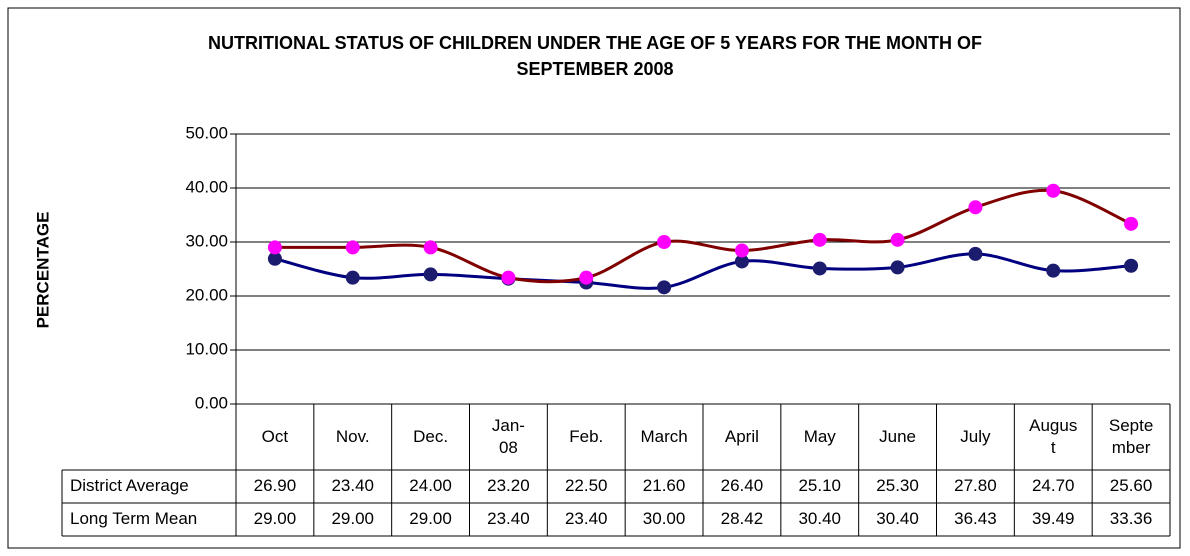 The width and height of the screenshot is (1190, 556). Describe the element at coordinates (742, 518) in the screenshot. I see `table-value: 28.42` at that location.